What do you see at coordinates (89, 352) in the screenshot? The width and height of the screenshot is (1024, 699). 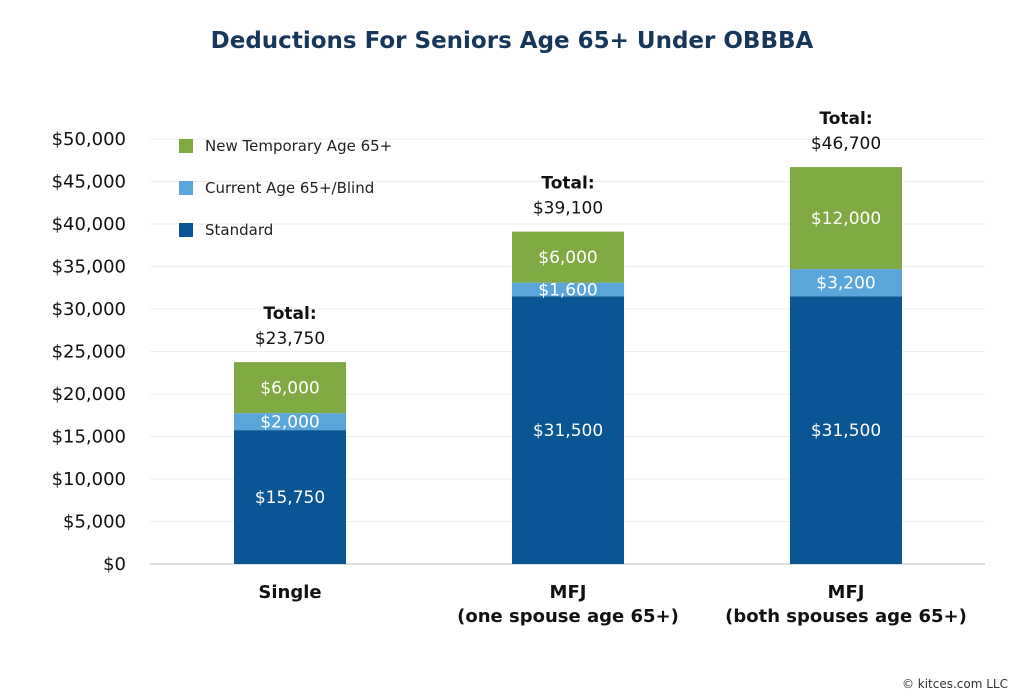 I see `y-tick-label: $25,000` at bounding box center [89, 352].